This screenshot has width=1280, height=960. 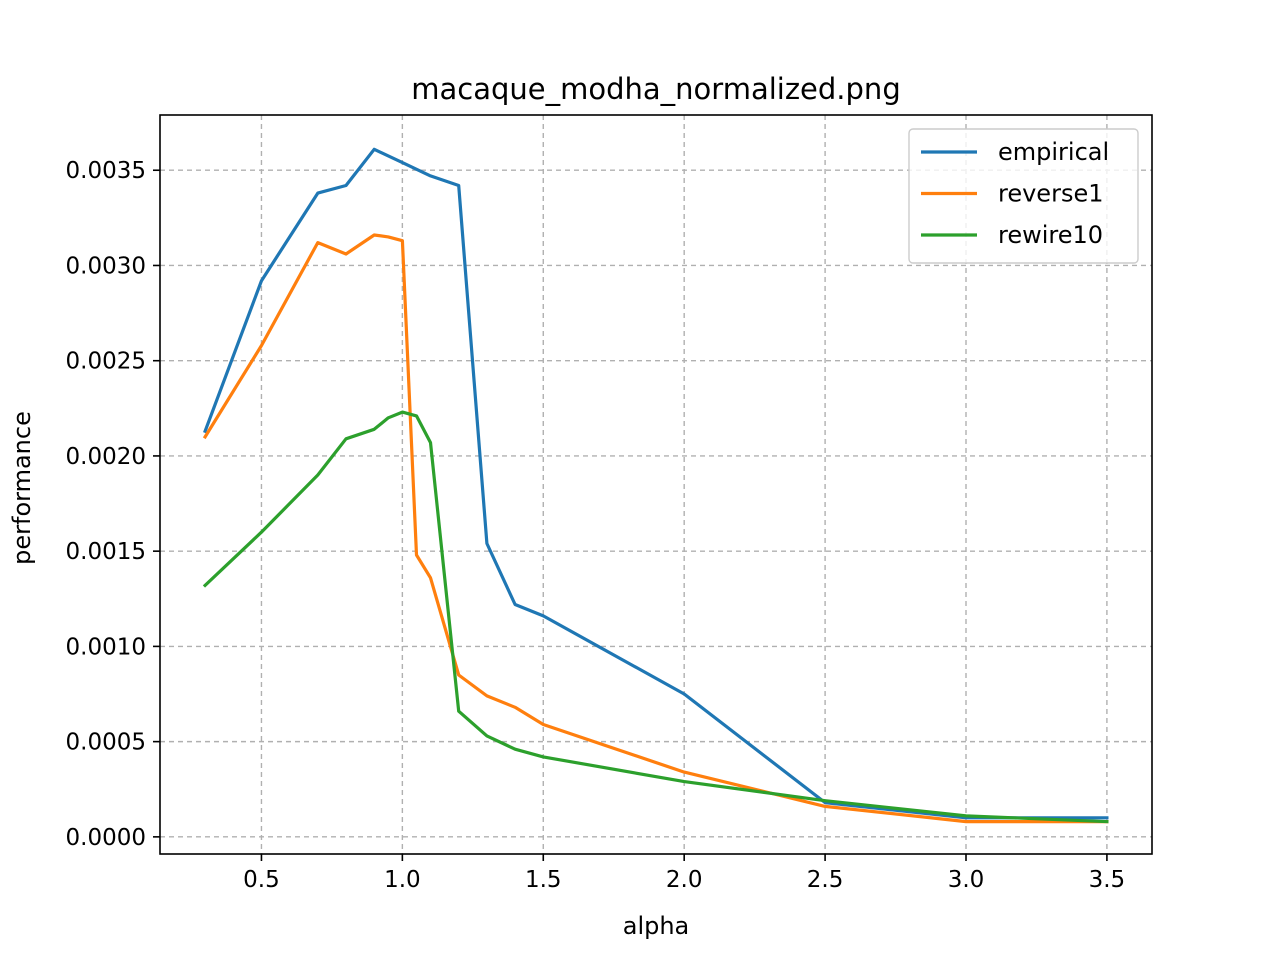 I want to click on y-tick-label: 0.0030, so click(x=106, y=266).